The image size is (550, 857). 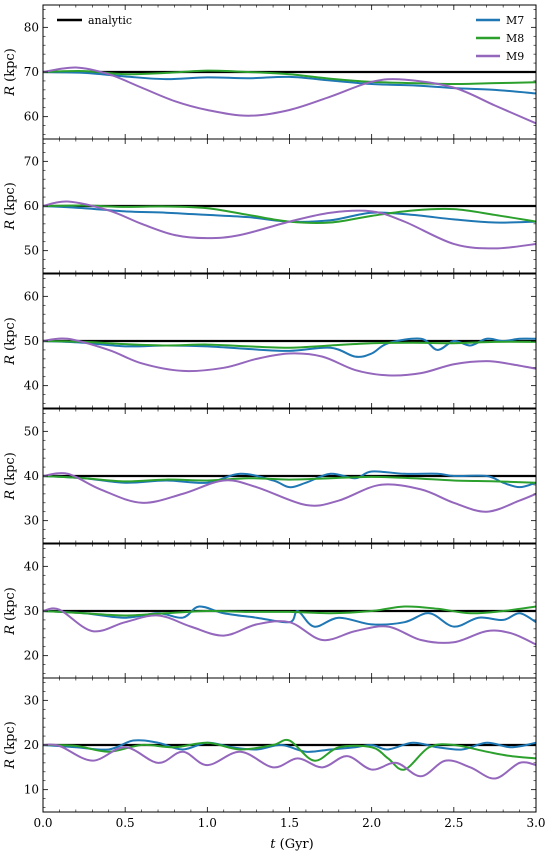 What do you see at coordinates (515, 38) in the screenshot?
I see `legend-label: M8` at bounding box center [515, 38].